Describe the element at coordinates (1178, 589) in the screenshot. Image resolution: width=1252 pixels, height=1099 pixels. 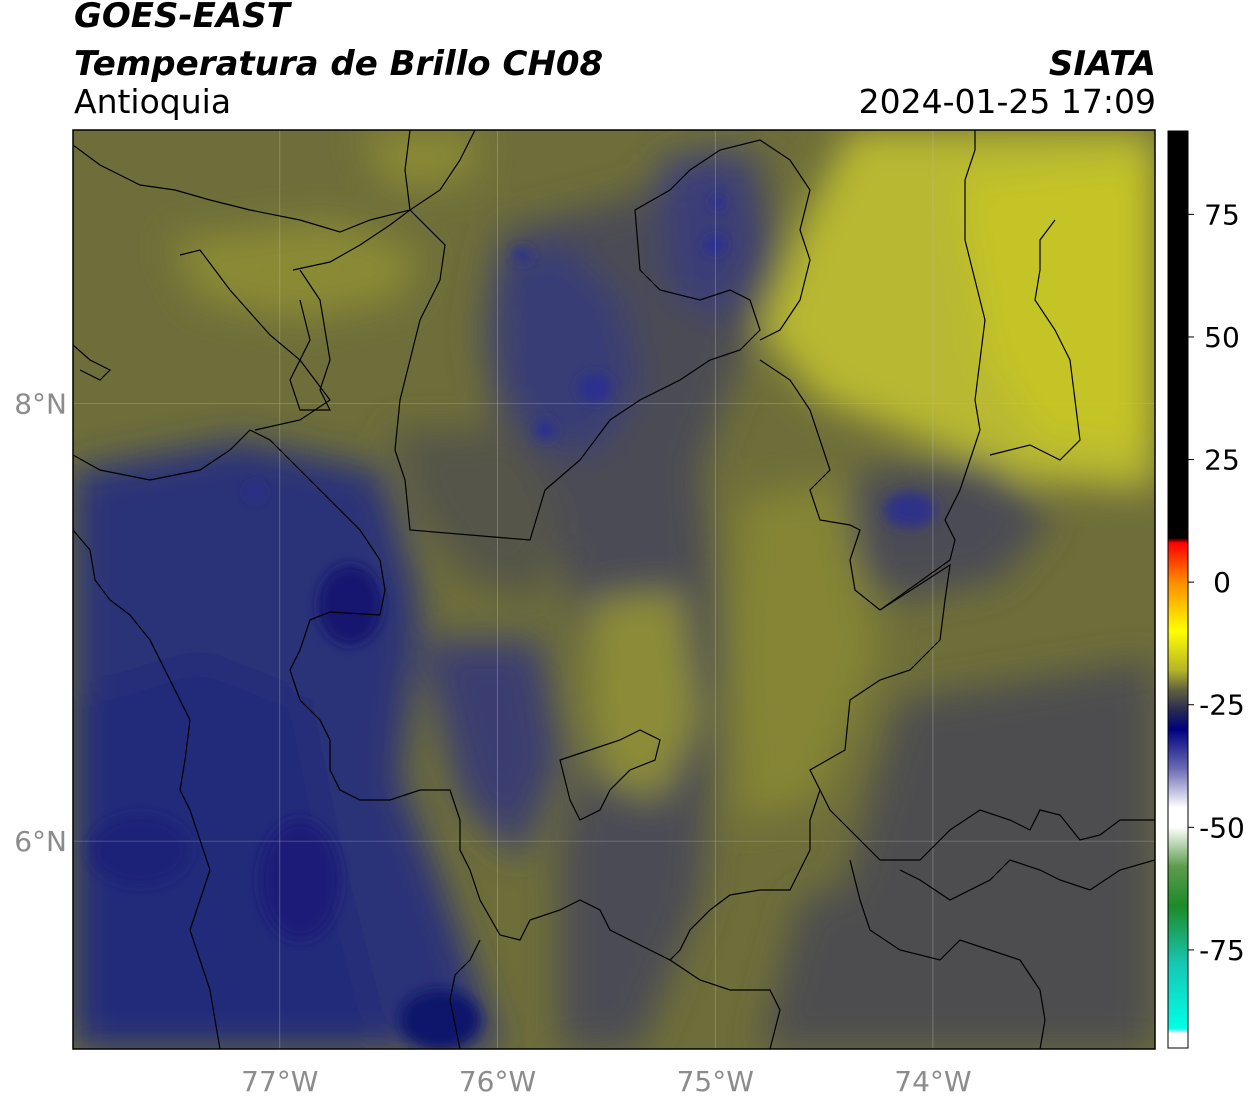
I see `colorbar-scale` at that location.